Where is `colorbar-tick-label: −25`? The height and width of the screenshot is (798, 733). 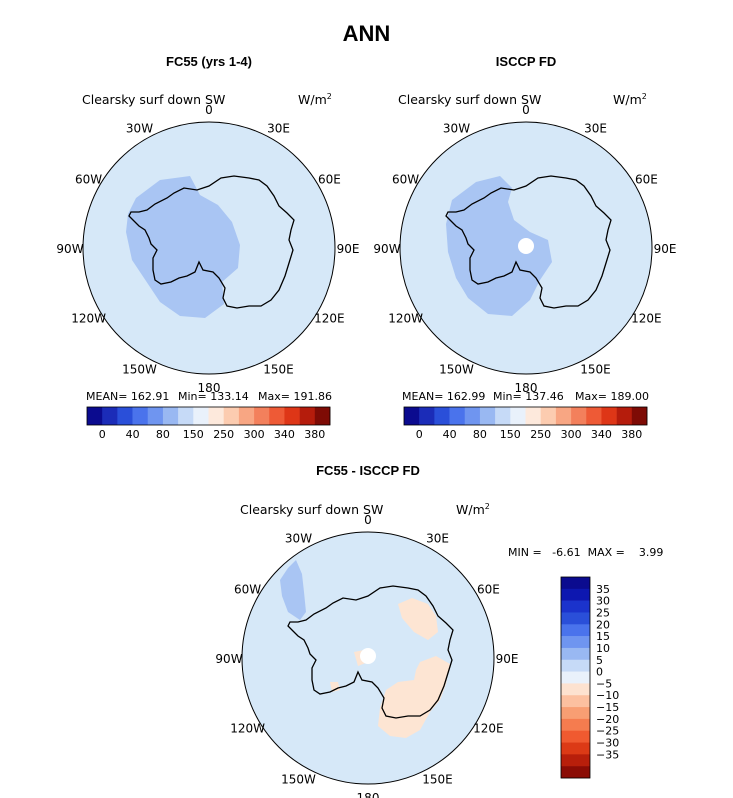 colorbar-tick-label: −25 is located at coordinates (607, 731).